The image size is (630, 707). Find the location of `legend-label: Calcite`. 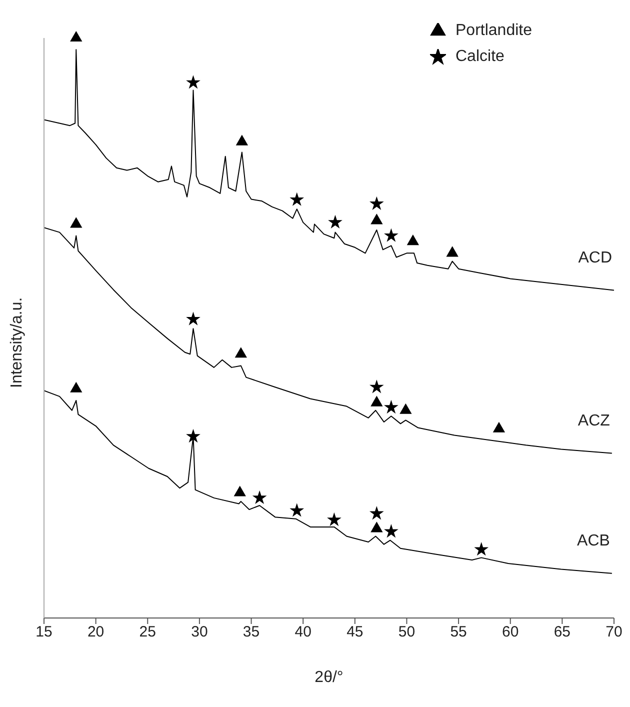

legend-label: Calcite is located at coordinates (480, 57).